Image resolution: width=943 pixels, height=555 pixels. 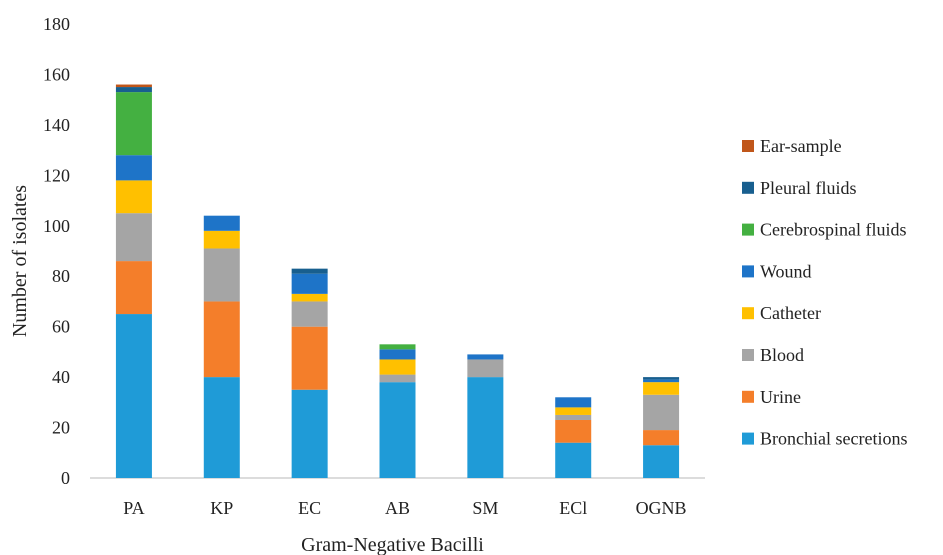 I want to click on bar-segment-ognb-bronchial-secretions, so click(x=661, y=461).